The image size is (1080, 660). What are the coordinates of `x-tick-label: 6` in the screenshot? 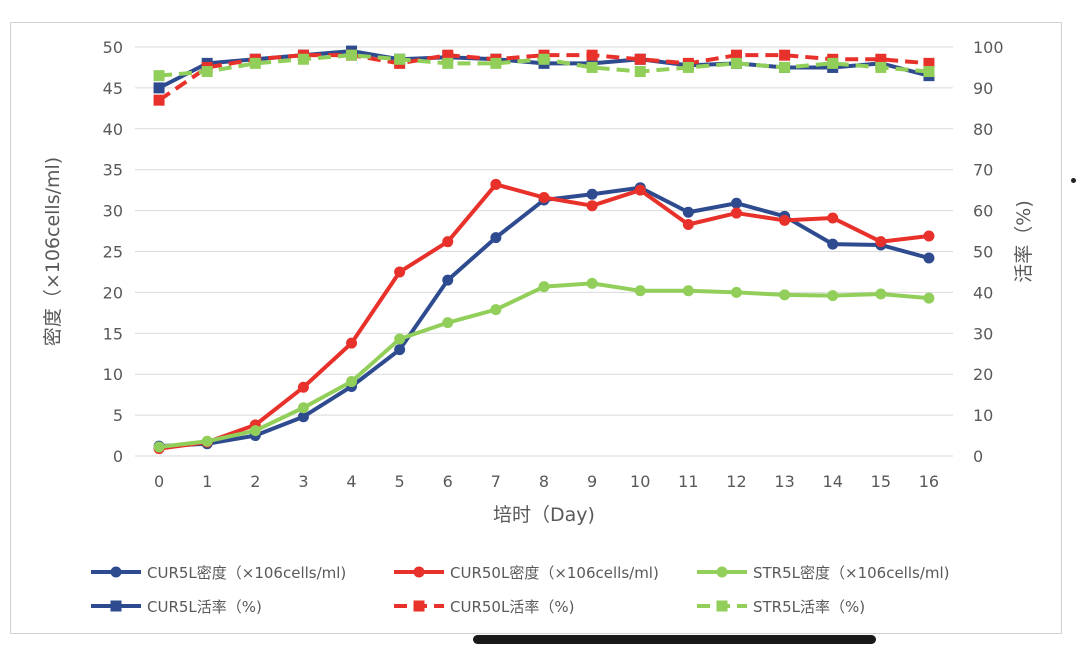 It's located at (448, 481).